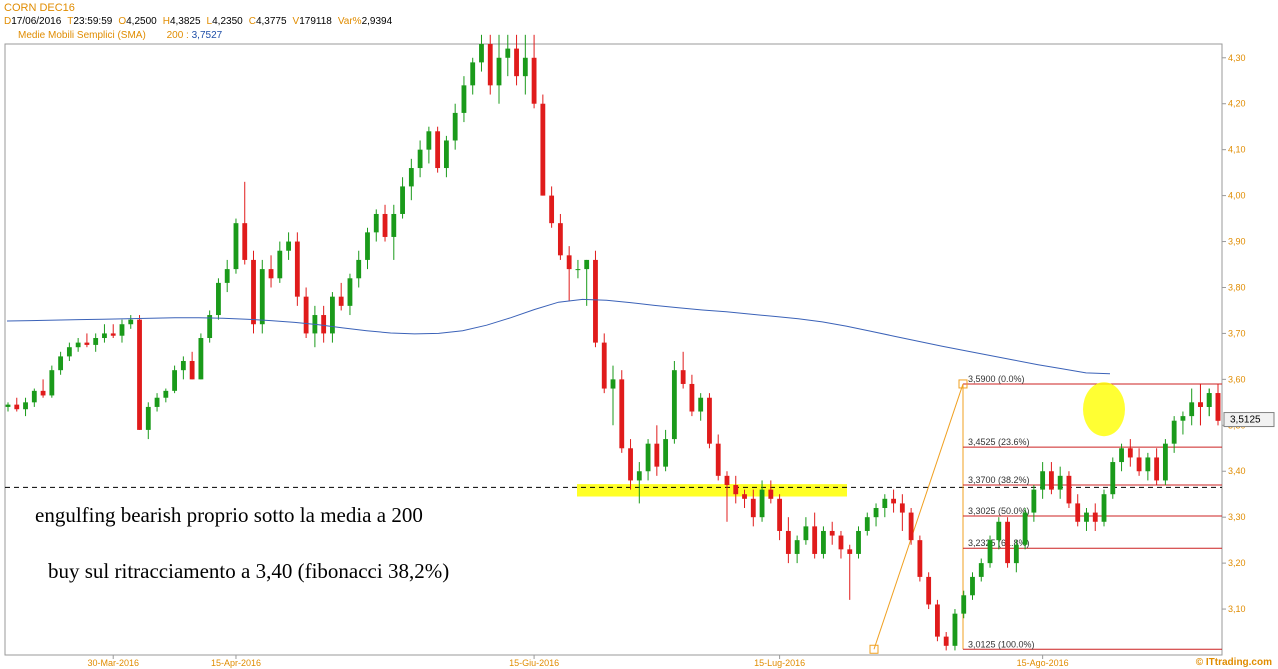  I want to click on sma-legend: Medie Mobili Semplici (SMA) 200 : 3,7527, so click(120, 35).